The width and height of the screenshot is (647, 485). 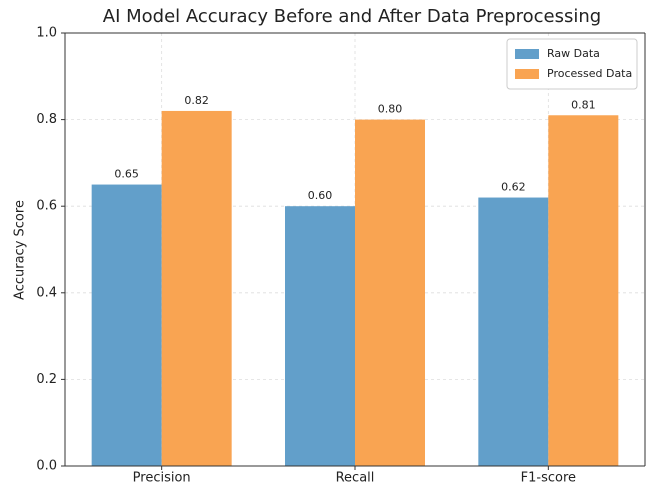 What do you see at coordinates (513, 187) in the screenshot?
I see `value-label: 0.62` at bounding box center [513, 187].